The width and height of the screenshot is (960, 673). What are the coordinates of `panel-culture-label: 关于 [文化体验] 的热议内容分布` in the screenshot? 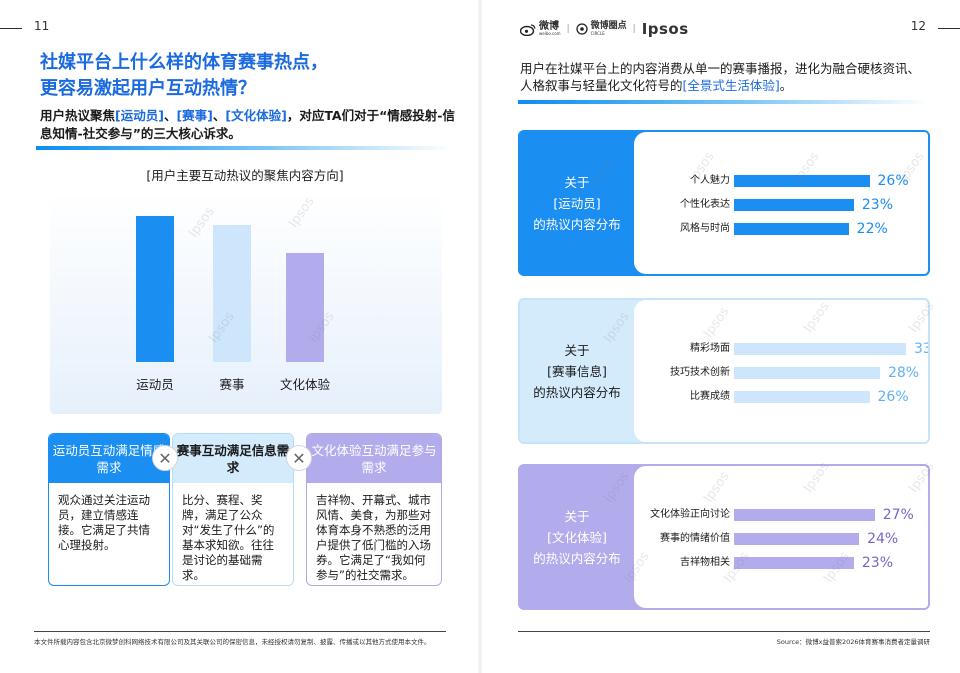 It's located at (577, 537).